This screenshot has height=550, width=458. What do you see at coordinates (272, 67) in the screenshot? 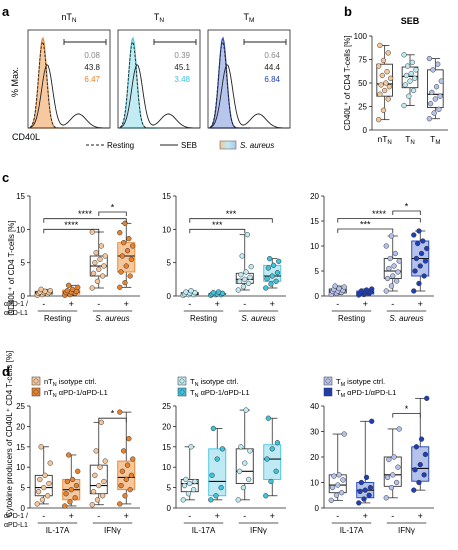
I see `gate-value-1: 44.4` at bounding box center [272, 67].